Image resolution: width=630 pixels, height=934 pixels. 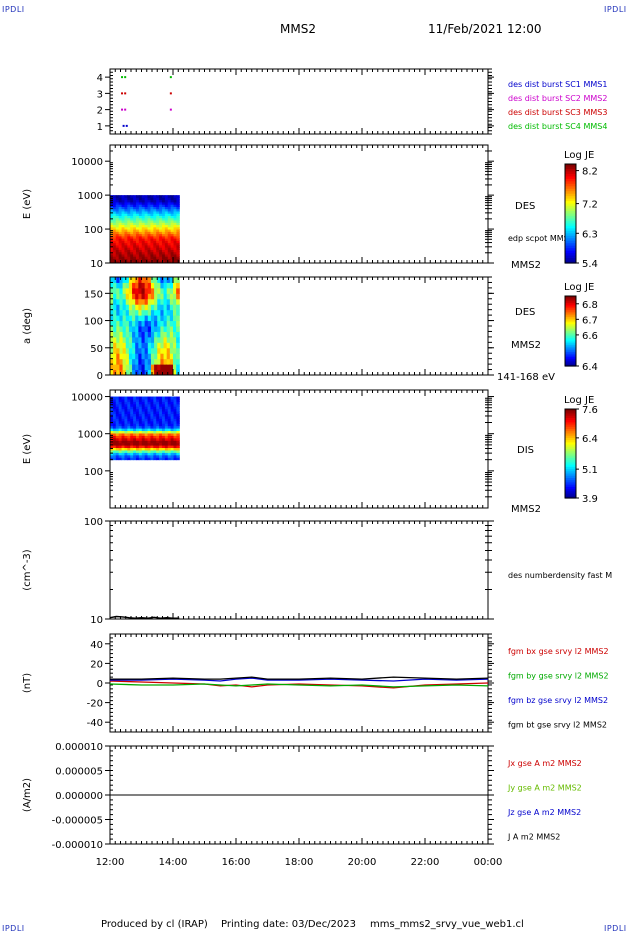 What do you see at coordinates (590, 470) in the screenshot?
I see `colorbar-3-tick-label: 5.1` at bounding box center [590, 470].